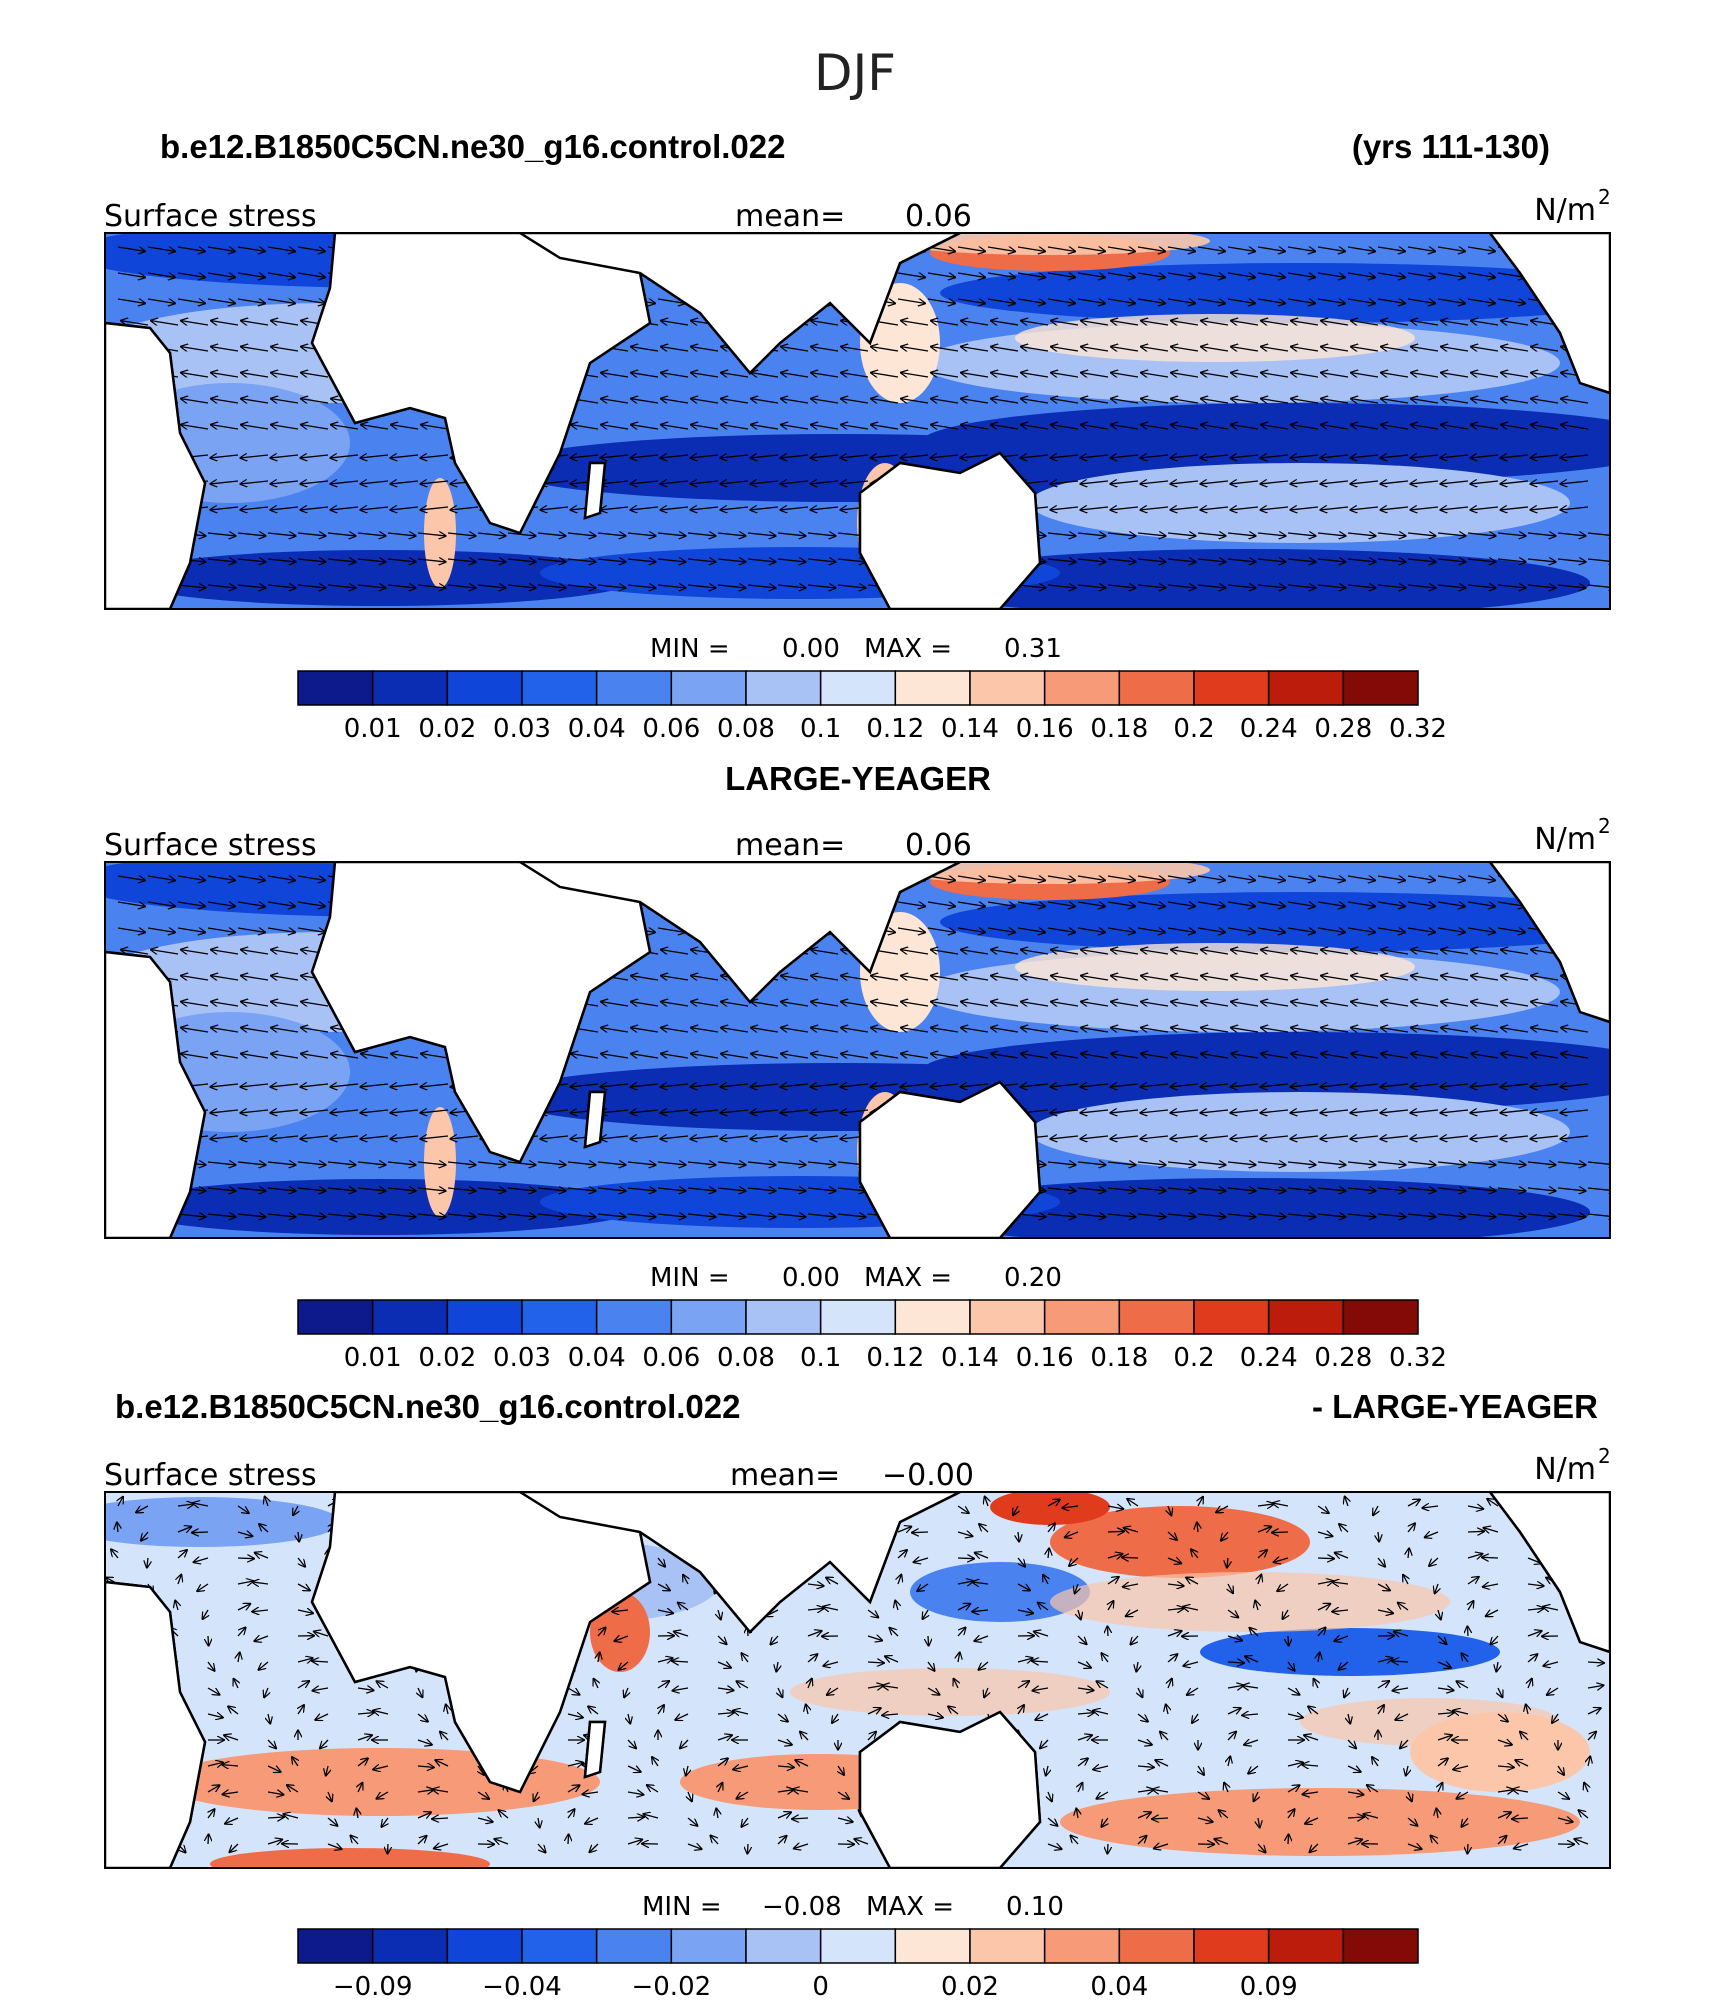 The height and width of the screenshot is (2011, 1710). Describe the element at coordinates (522, 729) in the screenshot. I see `colorbar-tick-label: 0.03` at that location.